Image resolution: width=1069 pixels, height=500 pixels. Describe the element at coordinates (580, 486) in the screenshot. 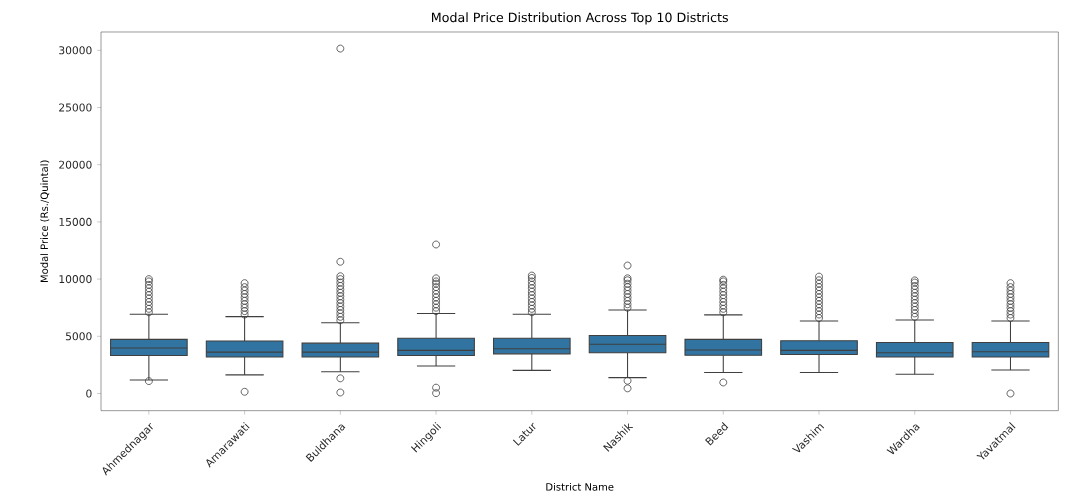

I see `x-axis-title: District Name` at that location.